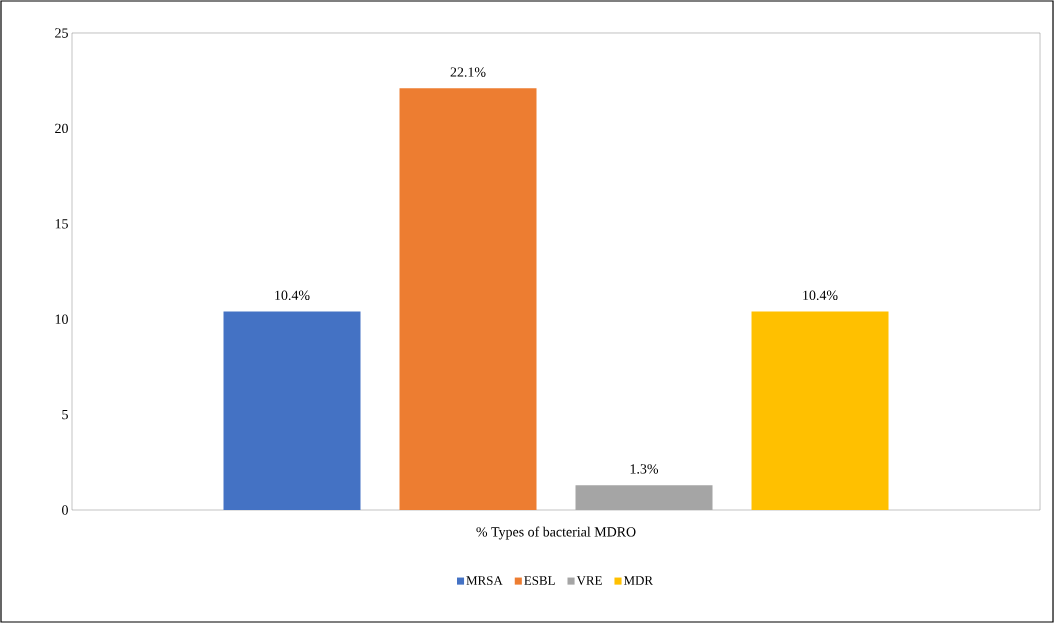 This screenshot has width=1054, height=623. Describe the element at coordinates (61, 128) in the screenshot. I see `y-tick-label: 20` at that location.